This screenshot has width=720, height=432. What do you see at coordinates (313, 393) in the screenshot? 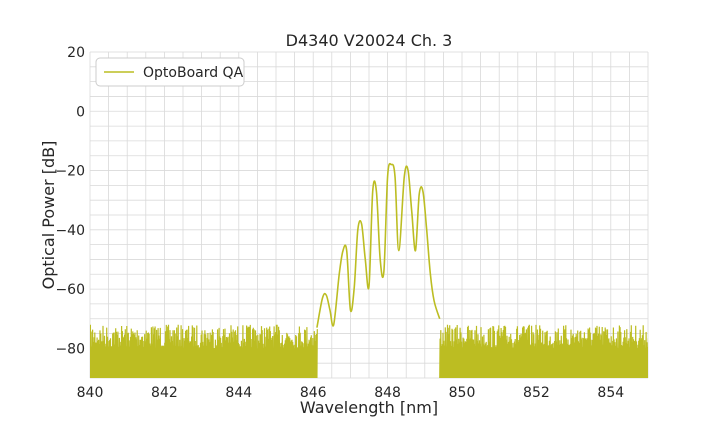
I see `x-tick-label: 846` at bounding box center [313, 393].